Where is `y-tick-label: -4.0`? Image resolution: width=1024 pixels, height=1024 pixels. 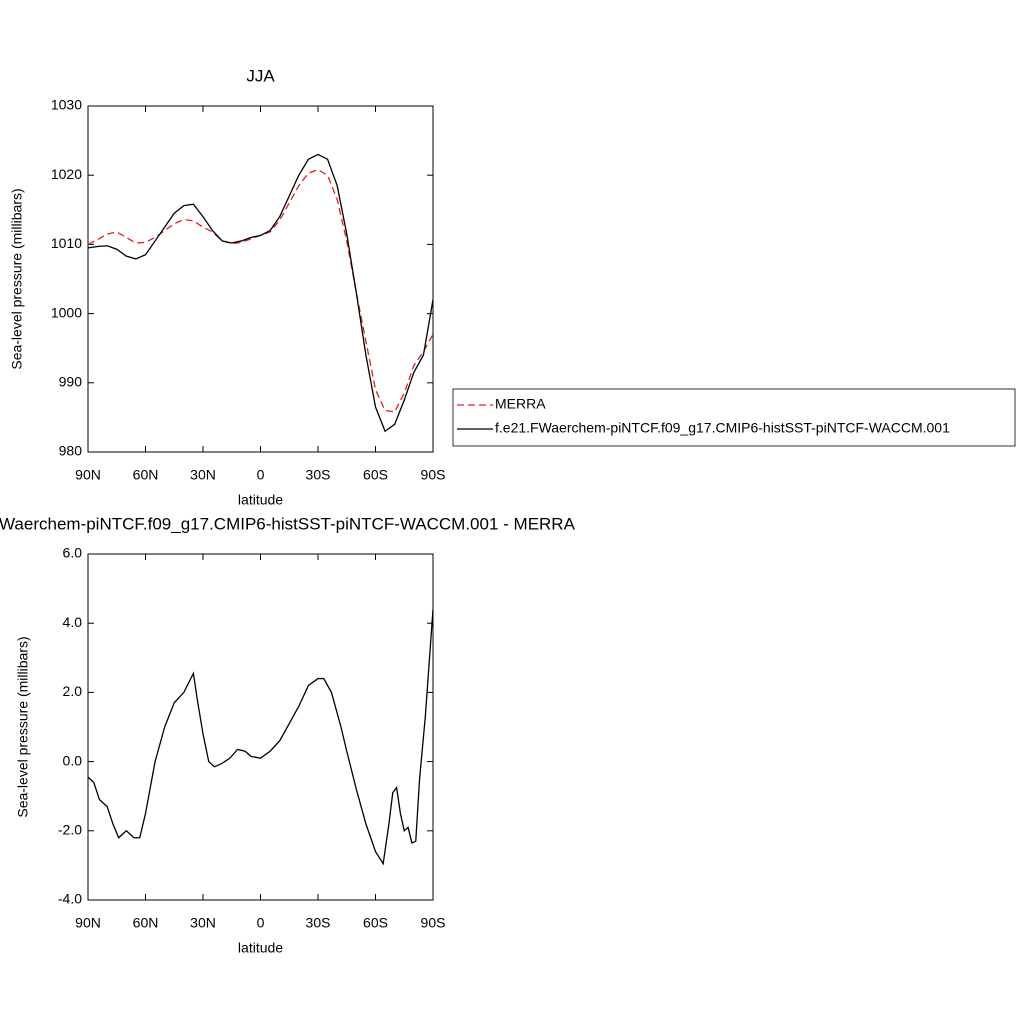 y-tick-label: -4.0 is located at coordinates (70, 899).